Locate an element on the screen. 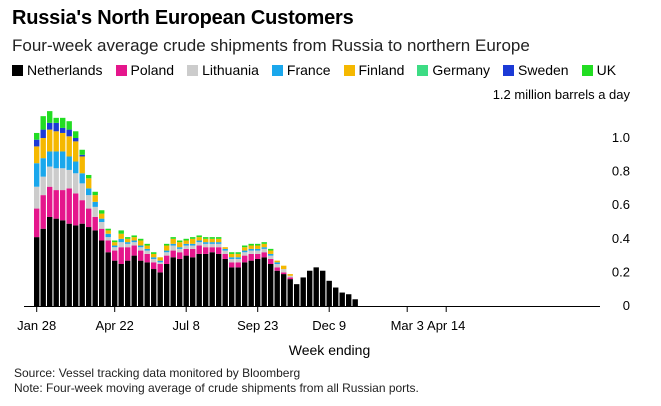 The image size is (661, 406). legend-label: Sweden is located at coordinates (543, 70).